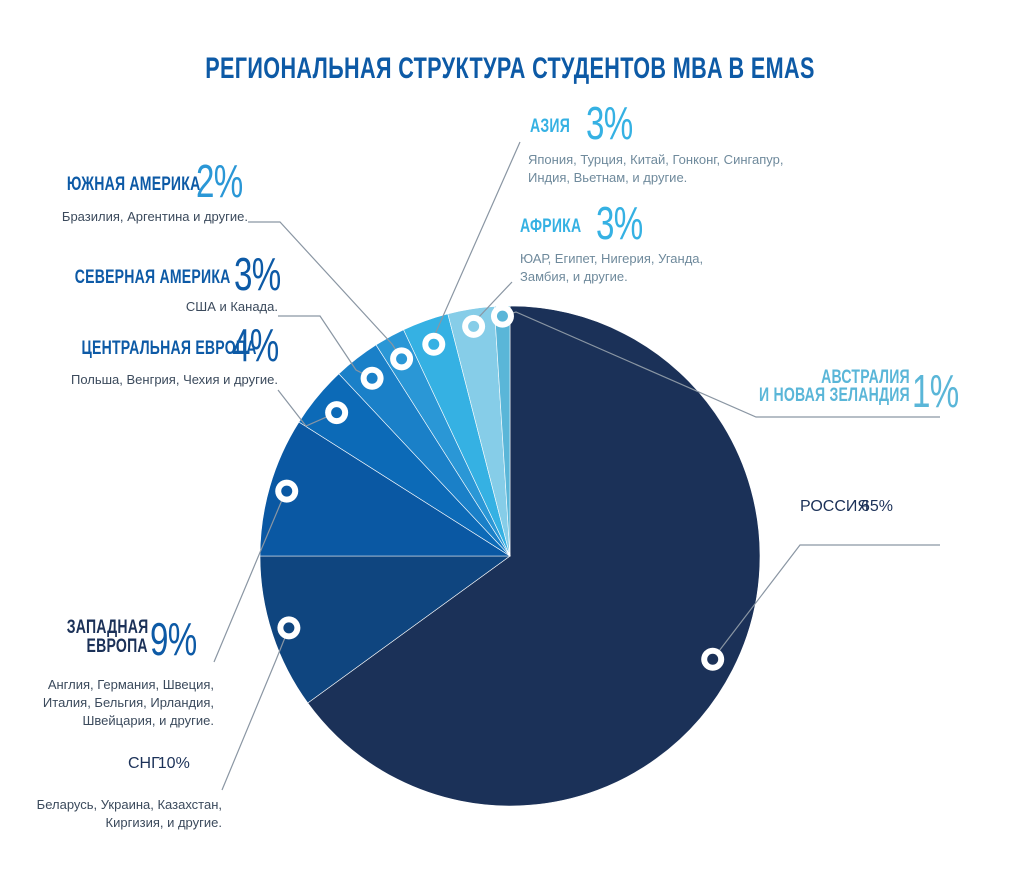  What do you see at coordinates (865, 377) in the screenshot?
I see `label-australia-name-line1: АВСТРАЛИЯ` at bounding box center [865, 377].